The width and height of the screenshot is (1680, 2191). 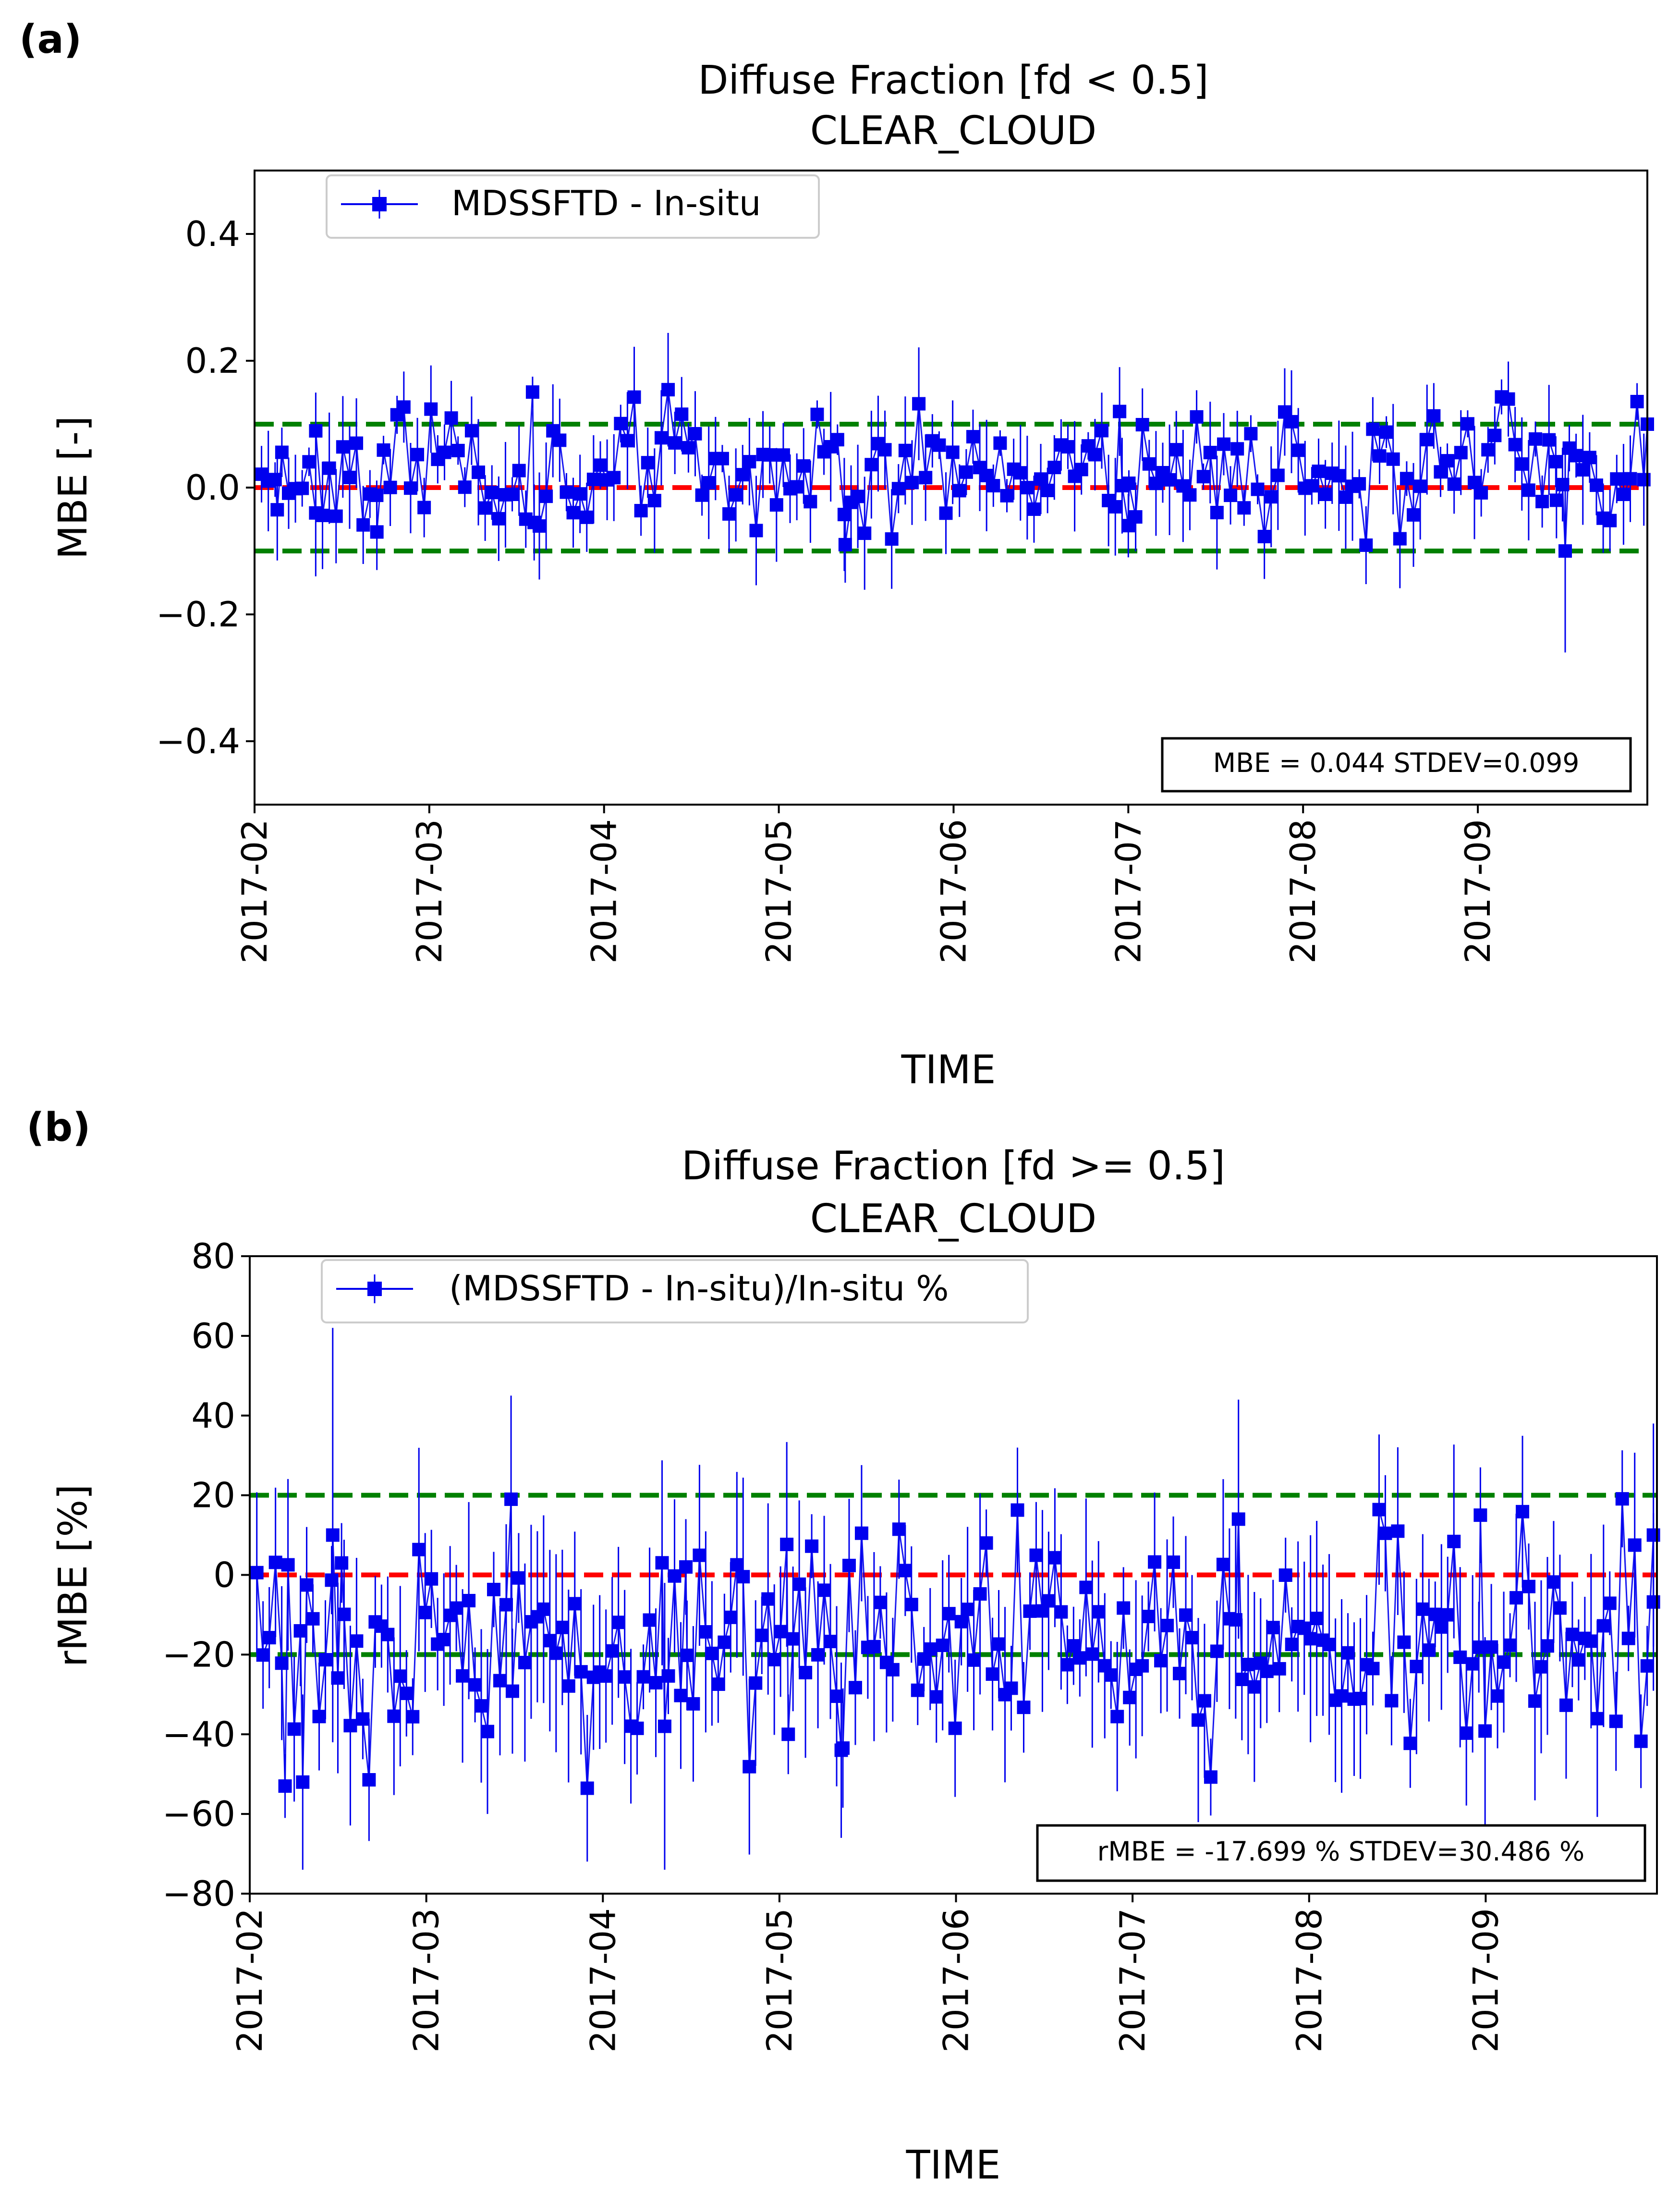 I want to click on panel-a-x-axis-label: TIME, so click(x=948, y=1070).